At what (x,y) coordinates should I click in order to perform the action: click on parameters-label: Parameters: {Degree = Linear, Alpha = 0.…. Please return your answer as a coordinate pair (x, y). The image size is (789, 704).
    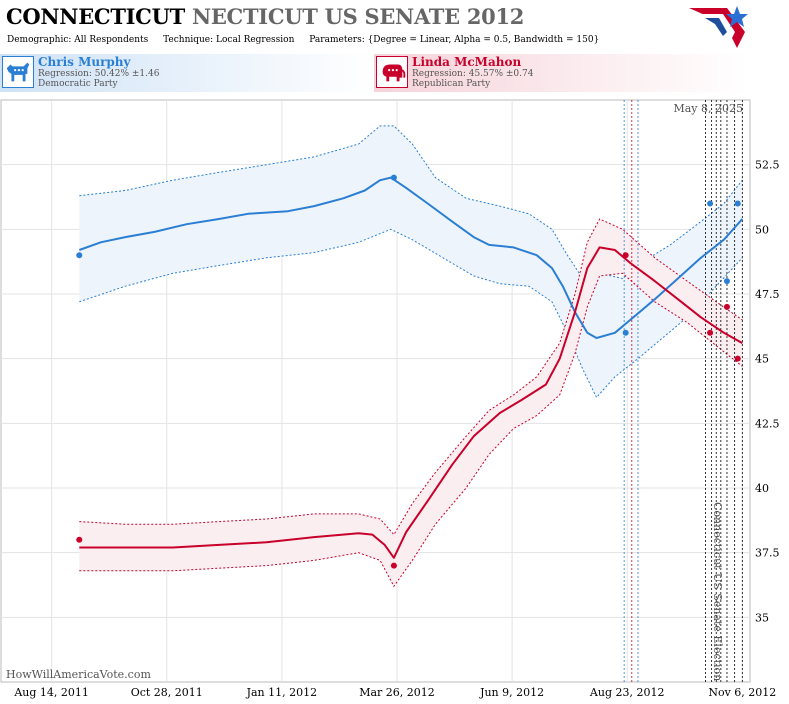
    Looking at the image, I should click on (454, 40).